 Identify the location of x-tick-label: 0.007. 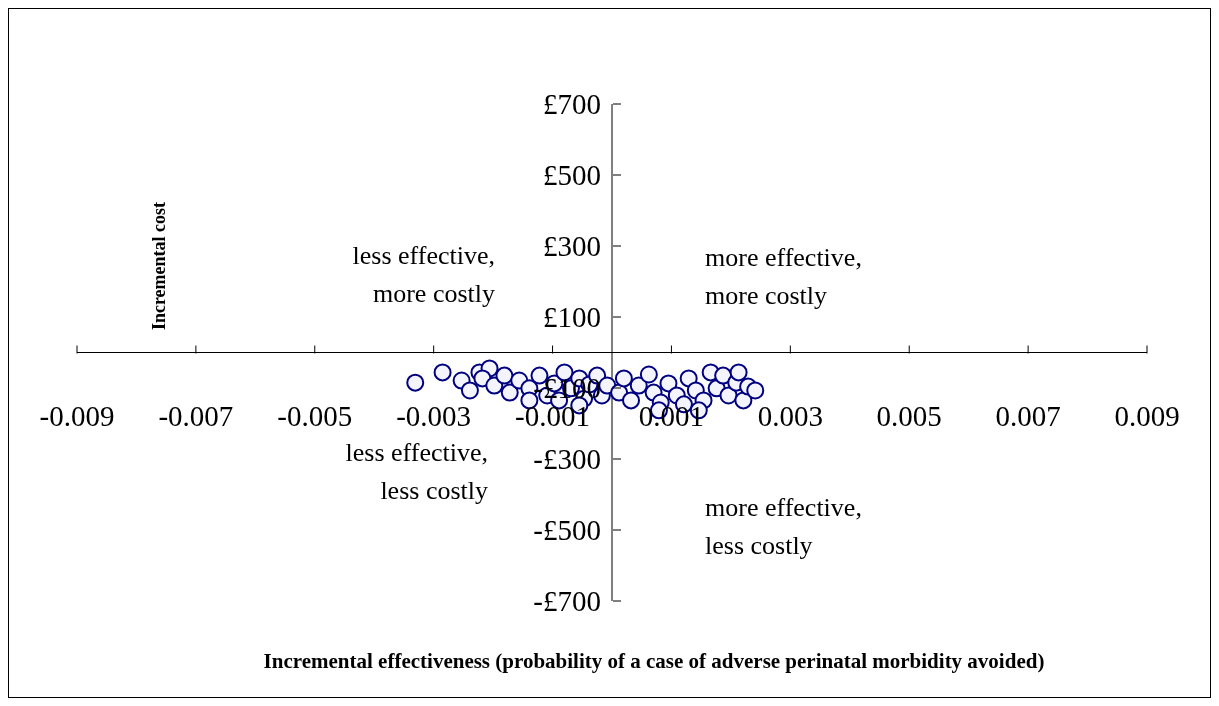
(1028, 415).